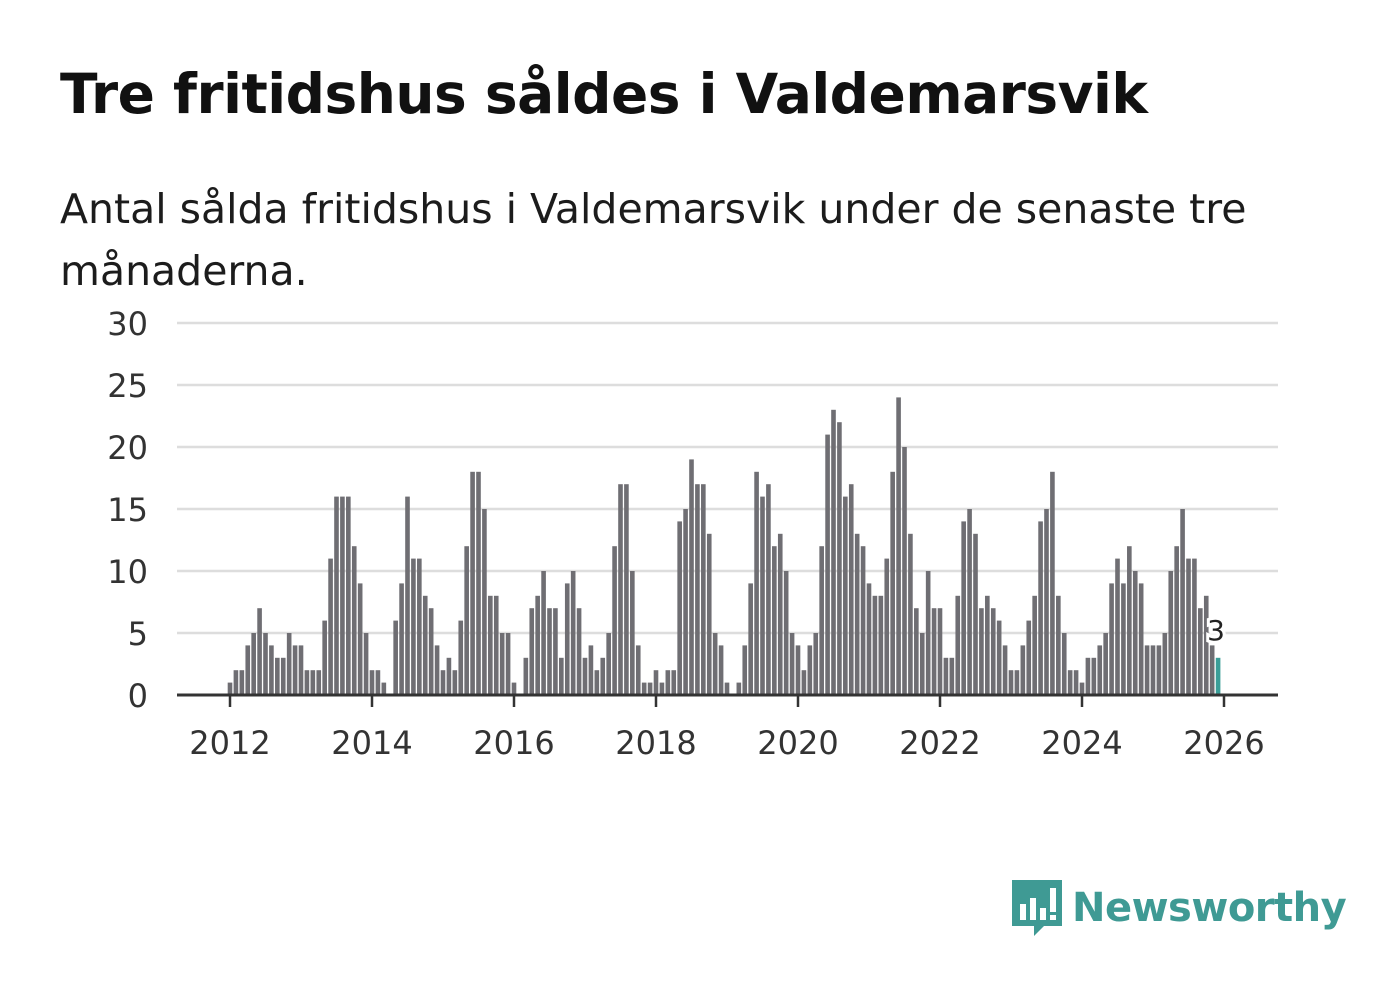 This screenshot has height=999, width=1382. I want to click on x-tick-label: 2024, so click(1081, 743).